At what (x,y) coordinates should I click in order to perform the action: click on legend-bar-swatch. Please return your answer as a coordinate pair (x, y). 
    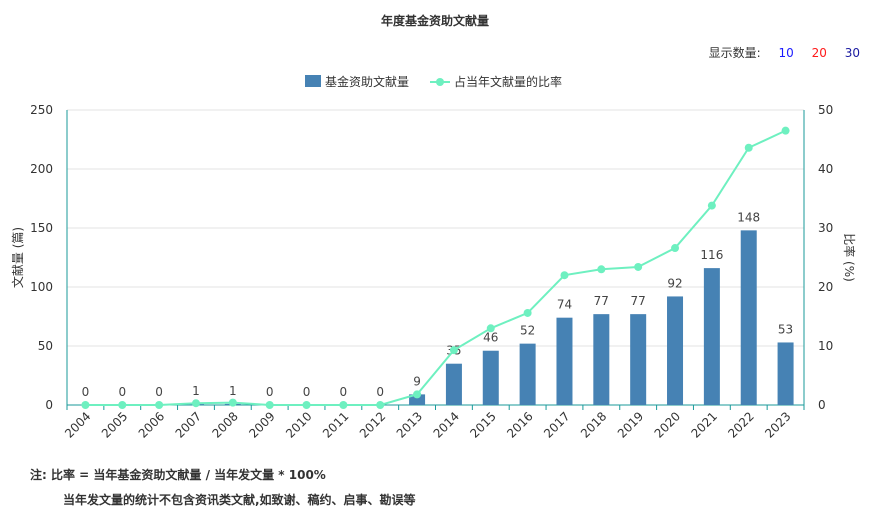
    Looking at the image, I should click on (313, 81).